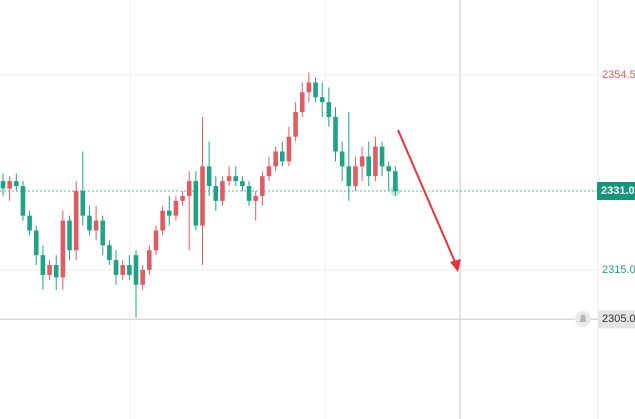 The height and width of the screenshot is (419, 635). I want to click on last-price-label-bg, so click(616, 190).